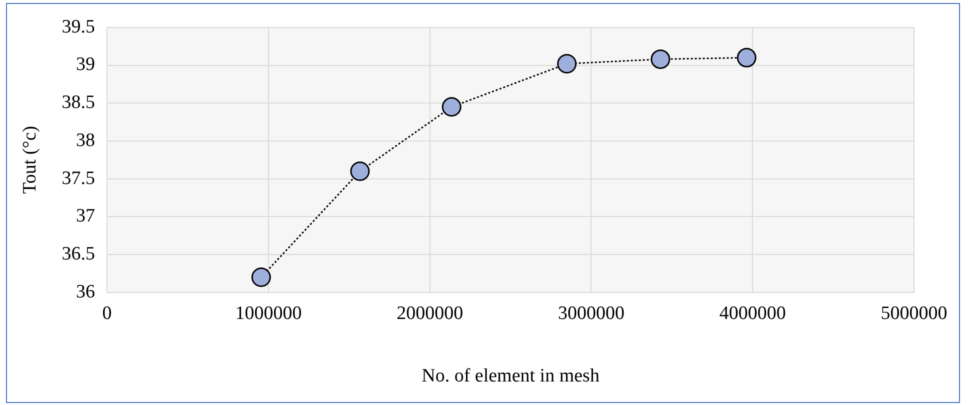 This screenshot has width=968, height=405. Describe the element at coordinates (752, 313) in the screenshot. I see `x-tick-label: 4000000` at that location.